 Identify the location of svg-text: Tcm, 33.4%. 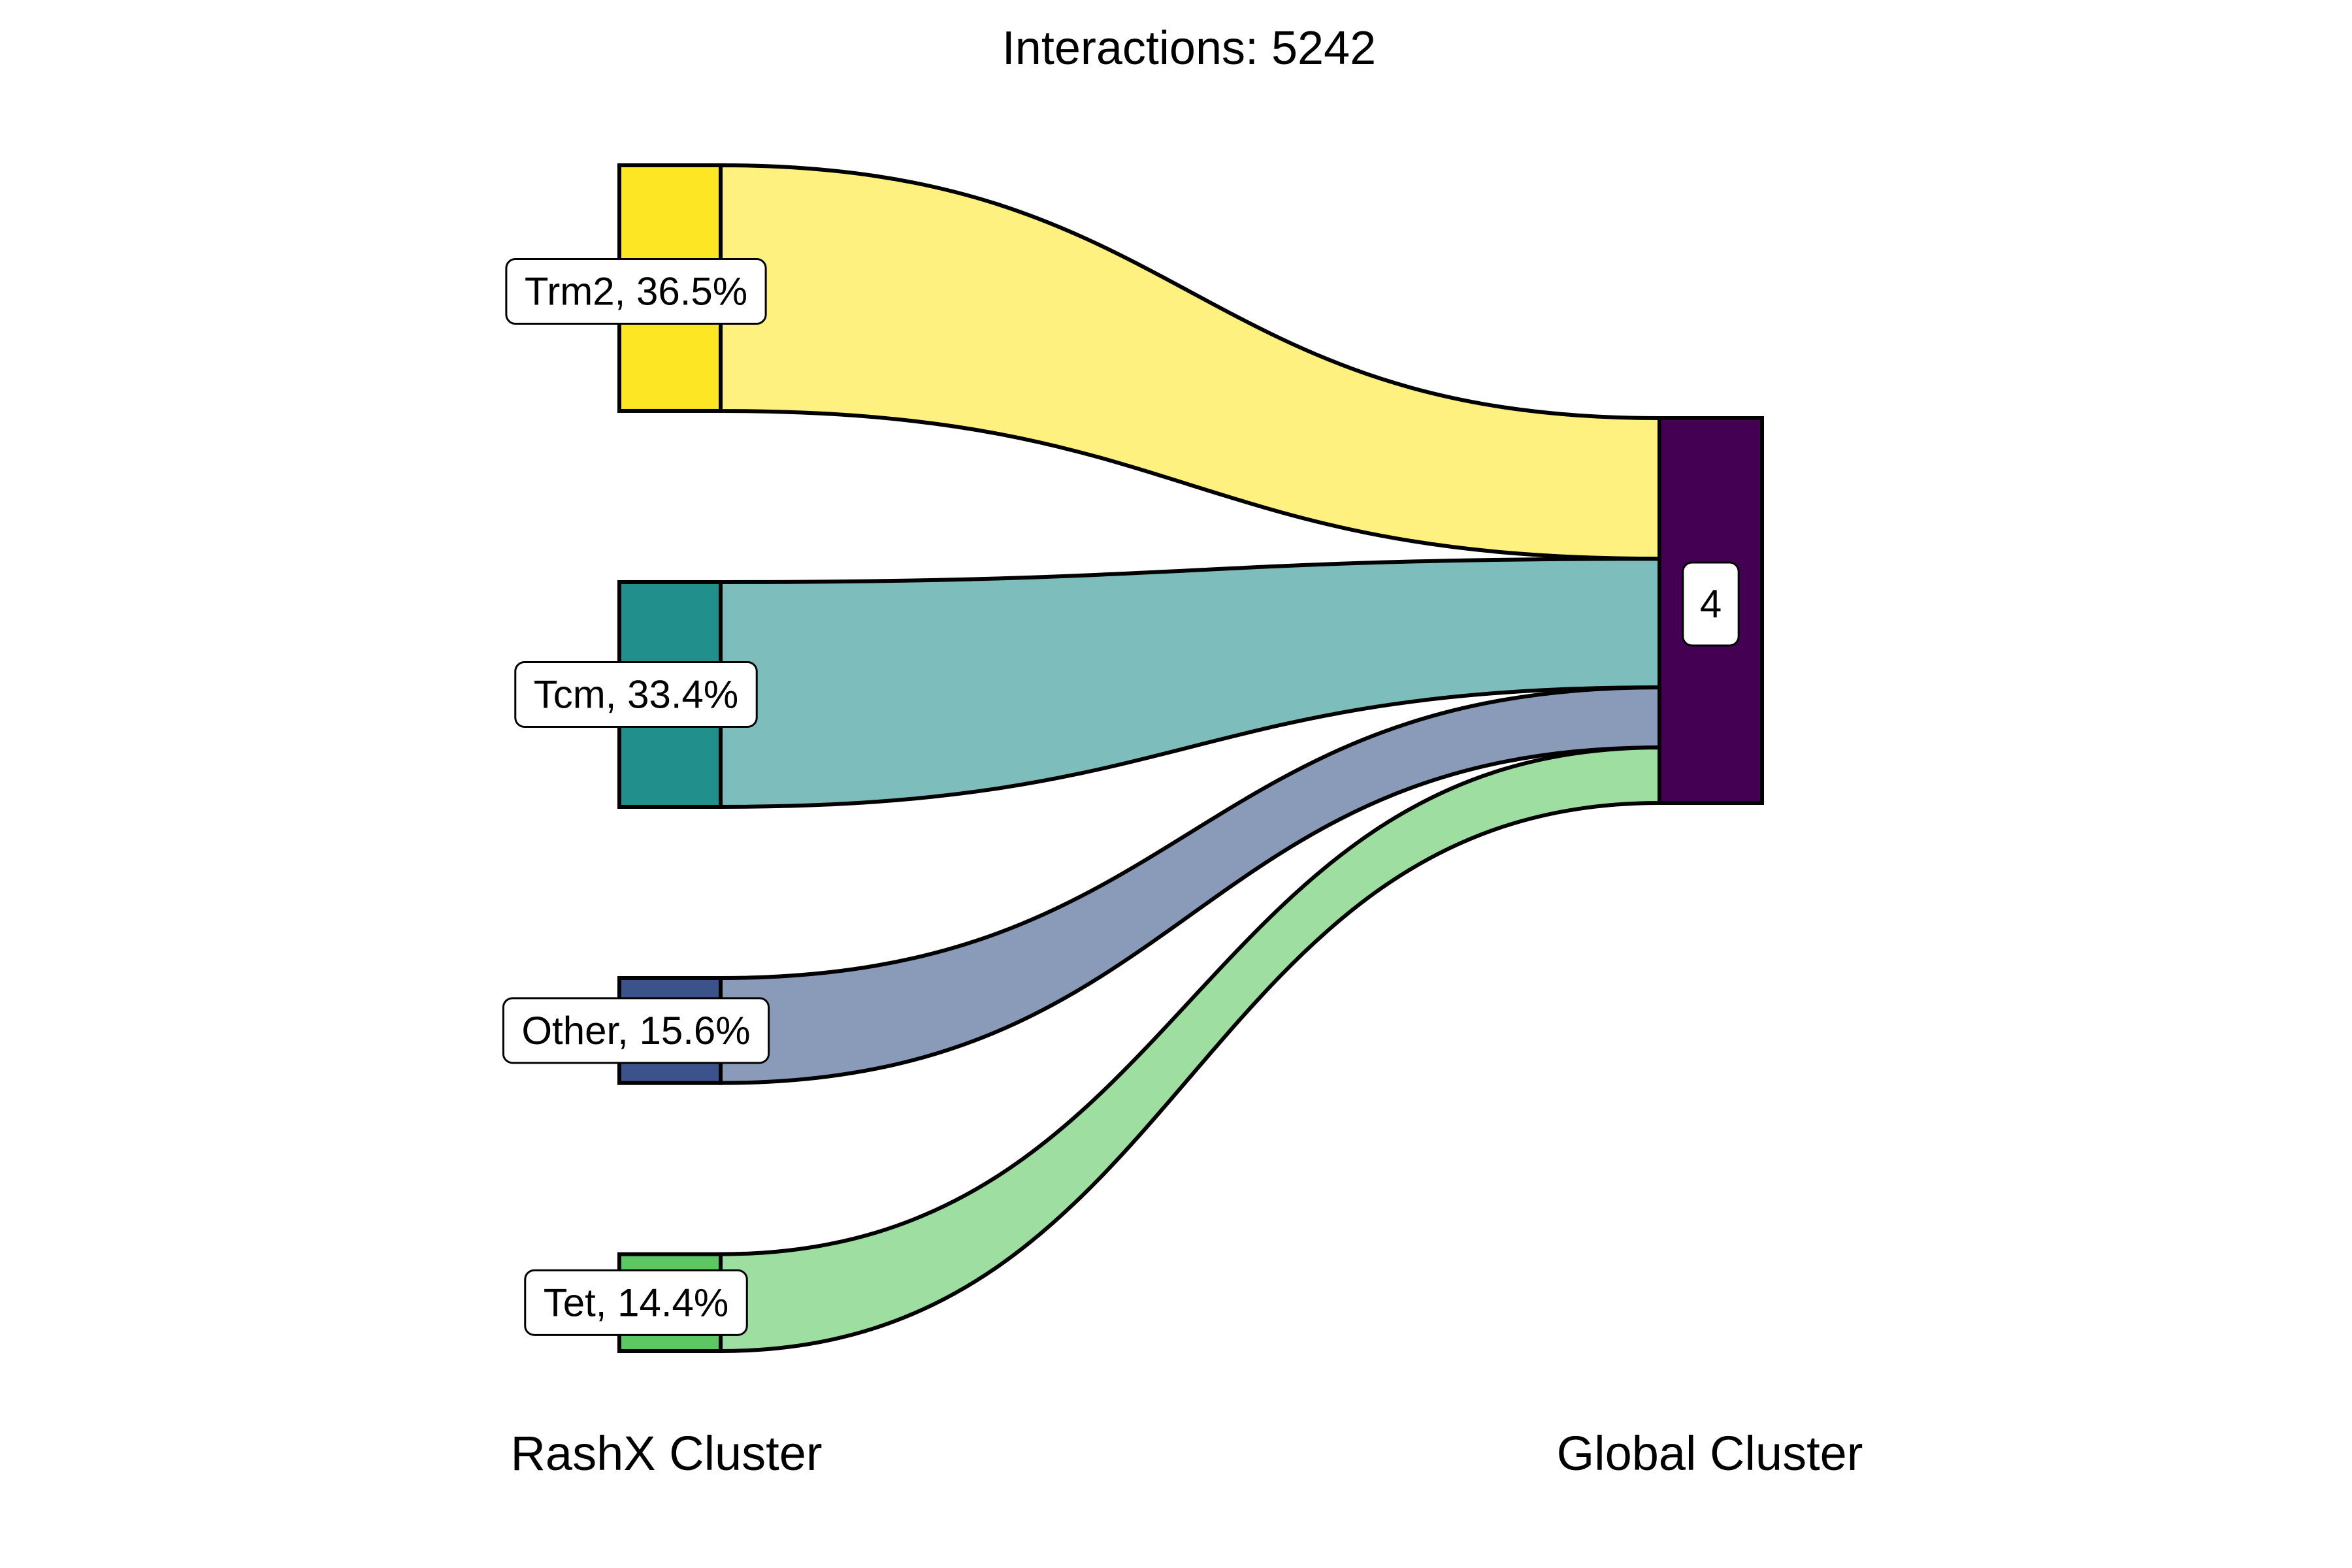
(636, 694).